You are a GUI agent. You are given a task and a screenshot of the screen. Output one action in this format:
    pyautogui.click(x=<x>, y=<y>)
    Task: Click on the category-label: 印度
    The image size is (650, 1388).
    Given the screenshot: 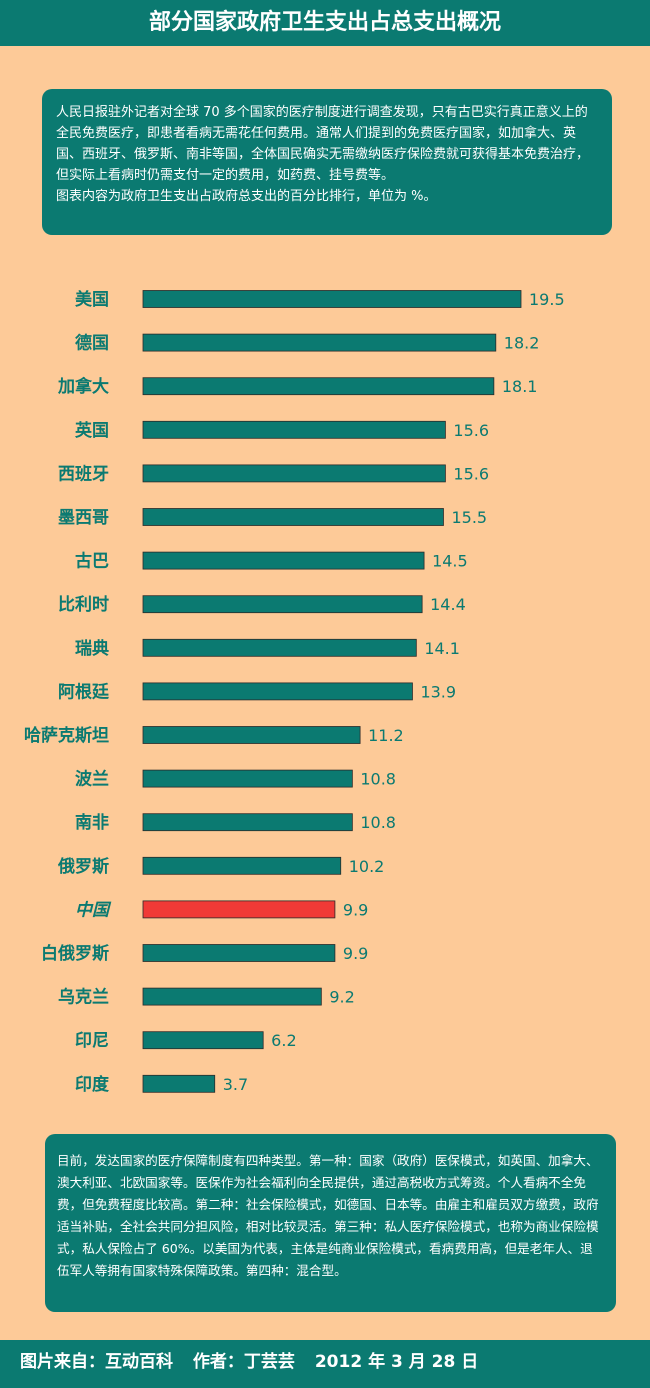 What is the action you would take?
    pyautogui.click(x=92, y=1084)
    